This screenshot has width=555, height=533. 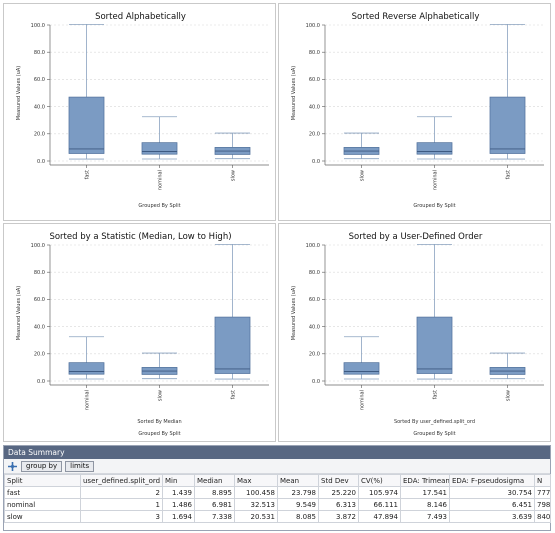 What do you see at coordinates (425, 492) in the screenshot?
I see `table-cell: 17.541` at bounding box center [425, 492].